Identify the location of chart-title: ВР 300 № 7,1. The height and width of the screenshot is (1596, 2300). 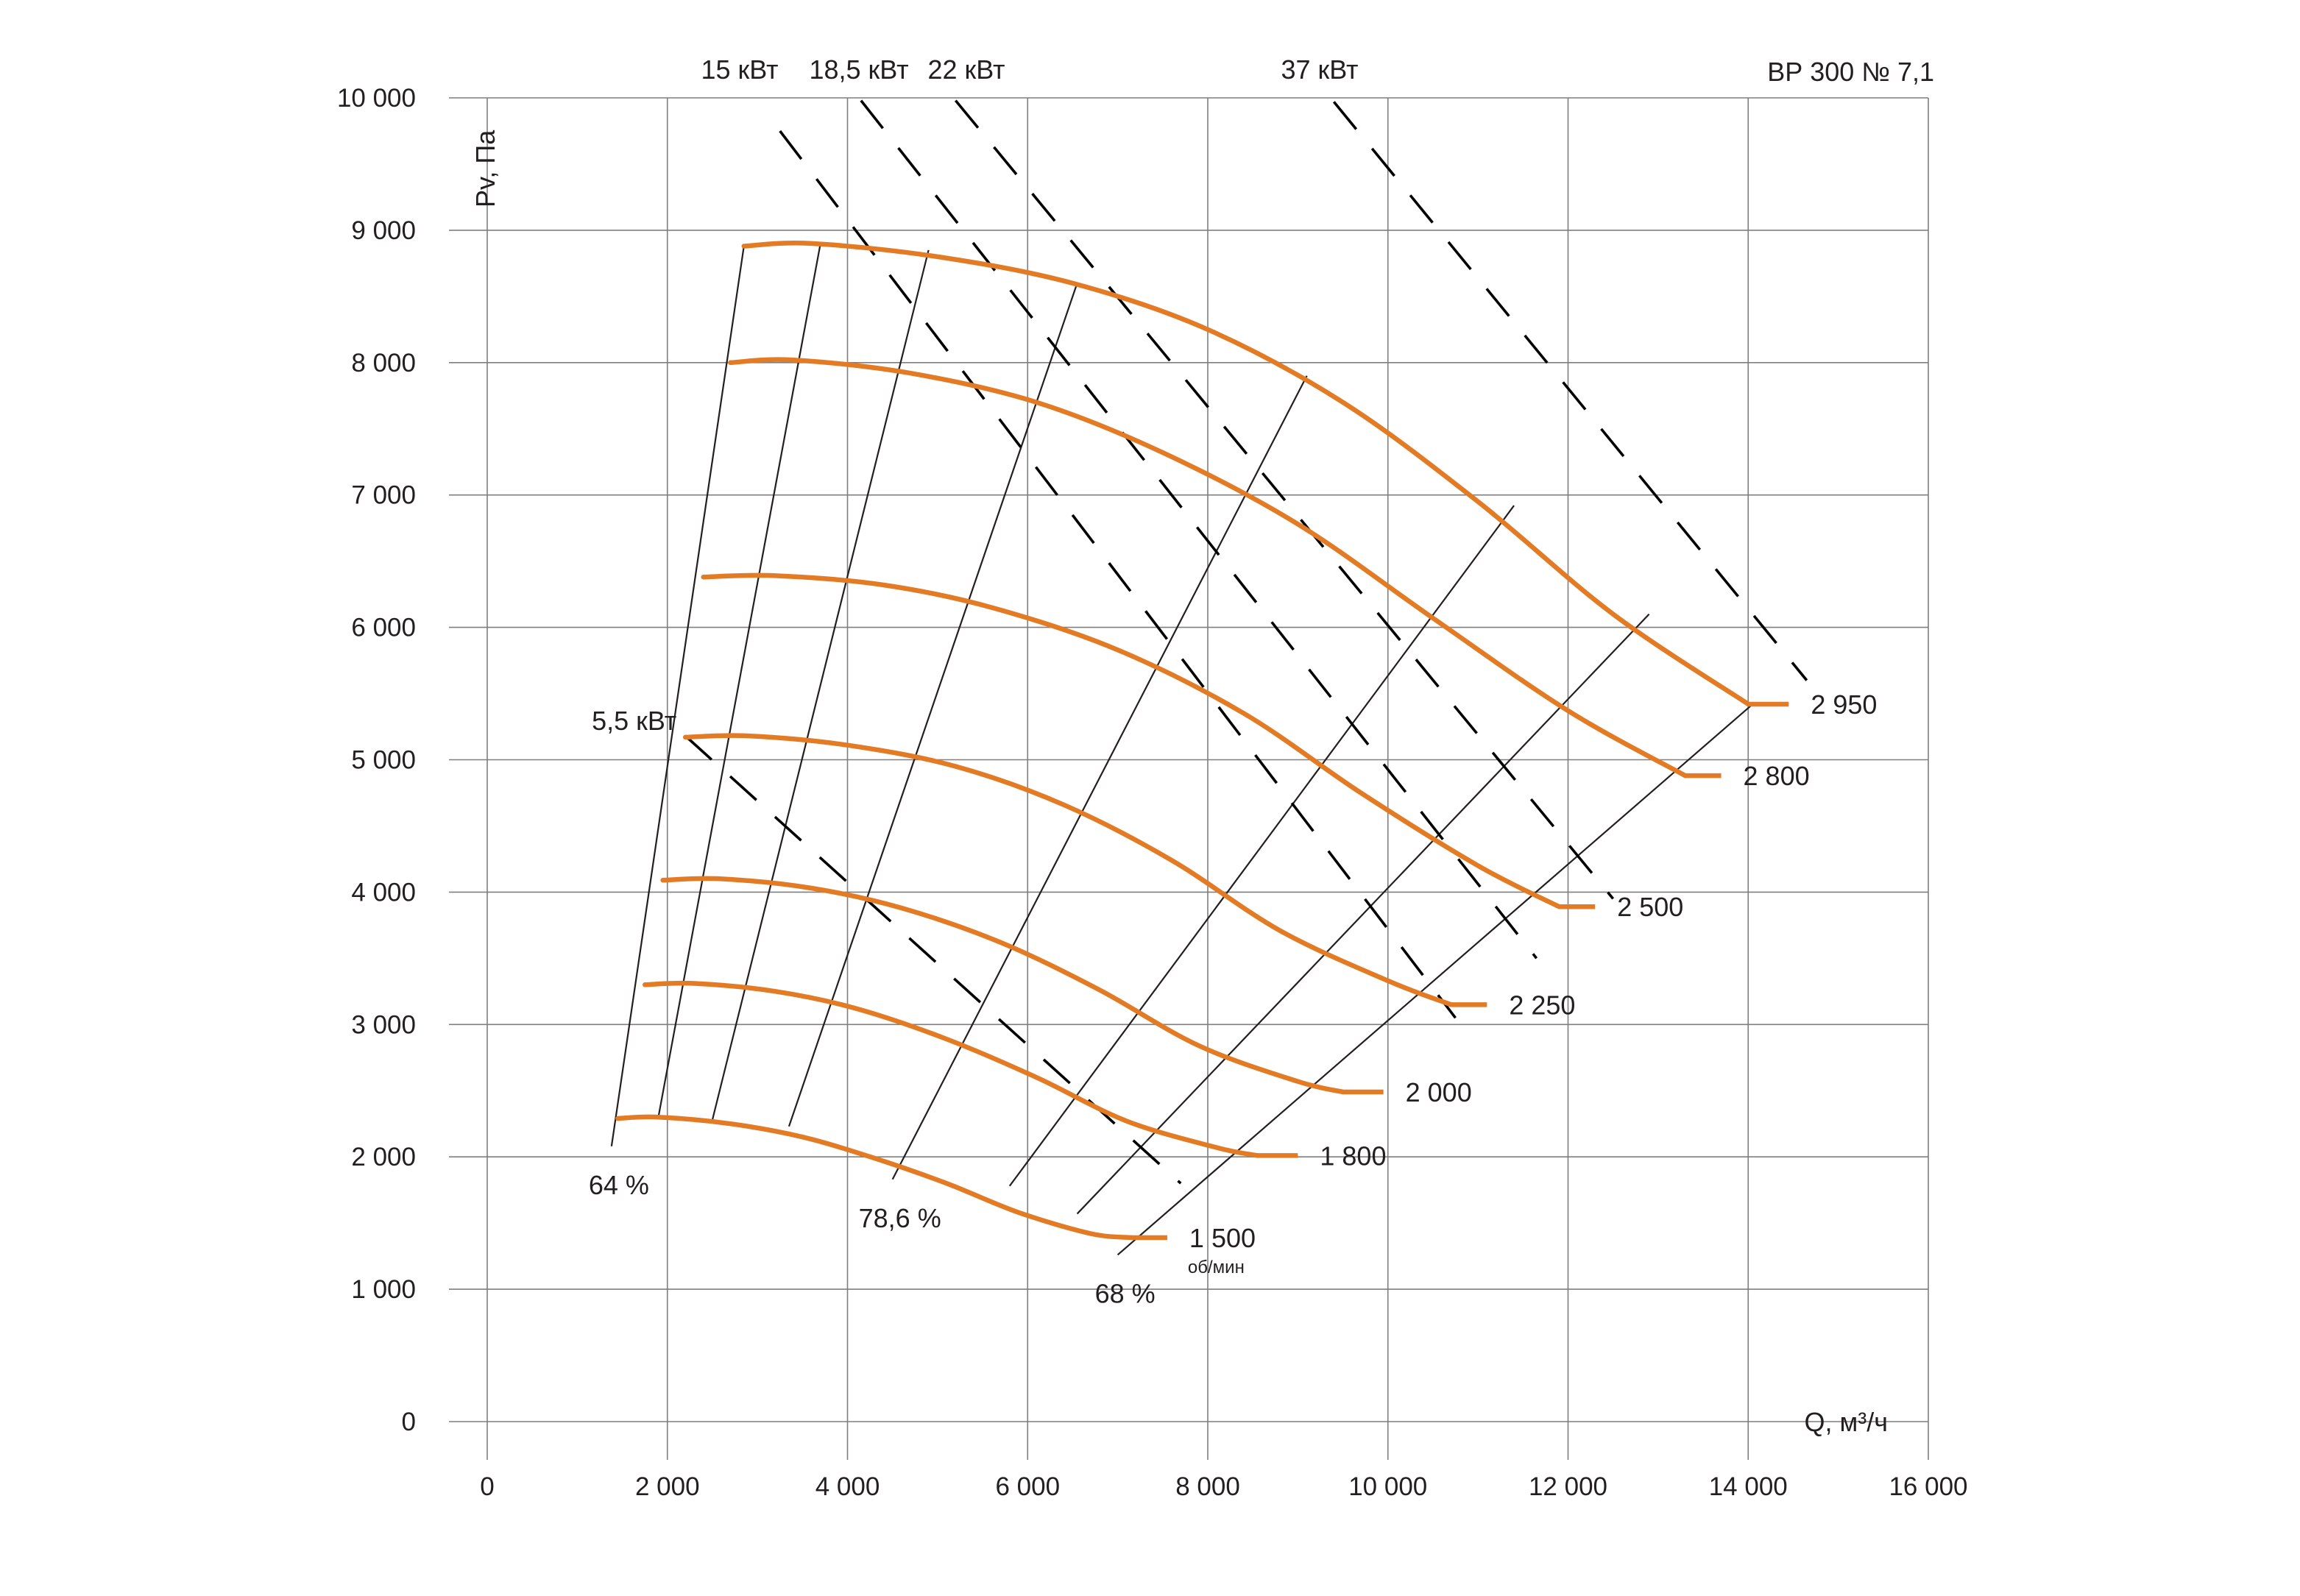
(1850, 72).